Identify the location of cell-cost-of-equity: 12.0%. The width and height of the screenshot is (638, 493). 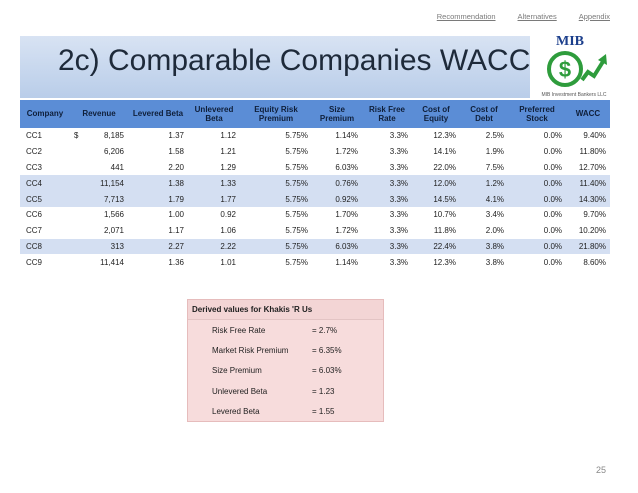
(436, 183).